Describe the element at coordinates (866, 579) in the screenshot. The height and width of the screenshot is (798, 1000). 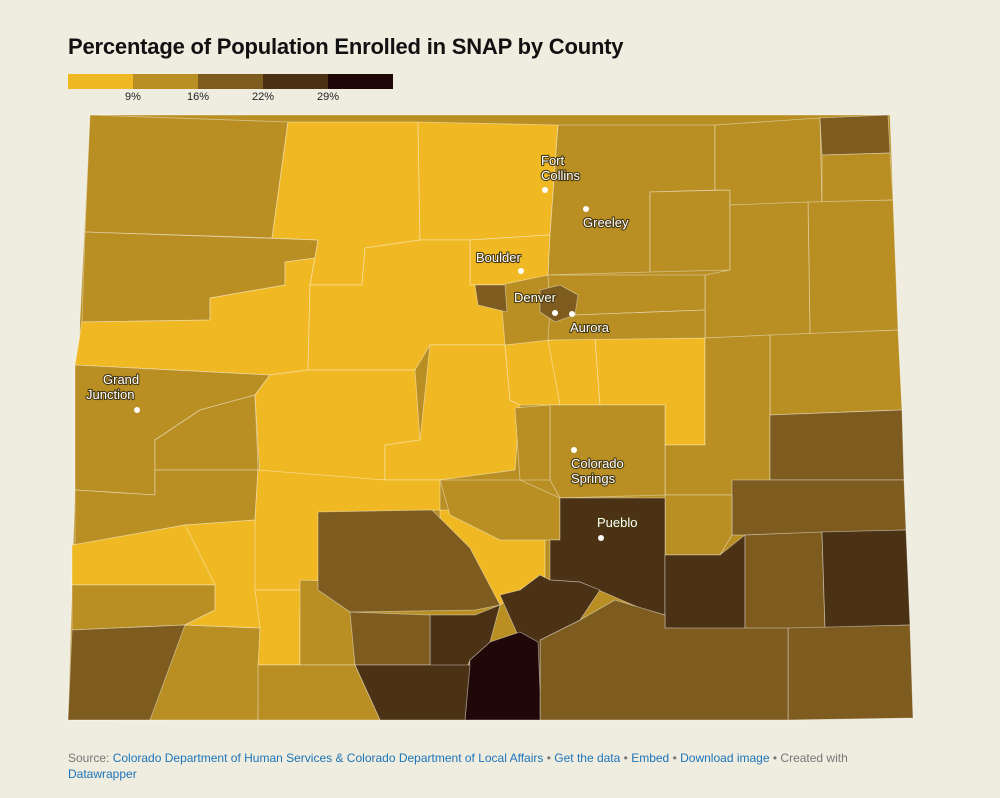
I see `county-prowers` at that location.